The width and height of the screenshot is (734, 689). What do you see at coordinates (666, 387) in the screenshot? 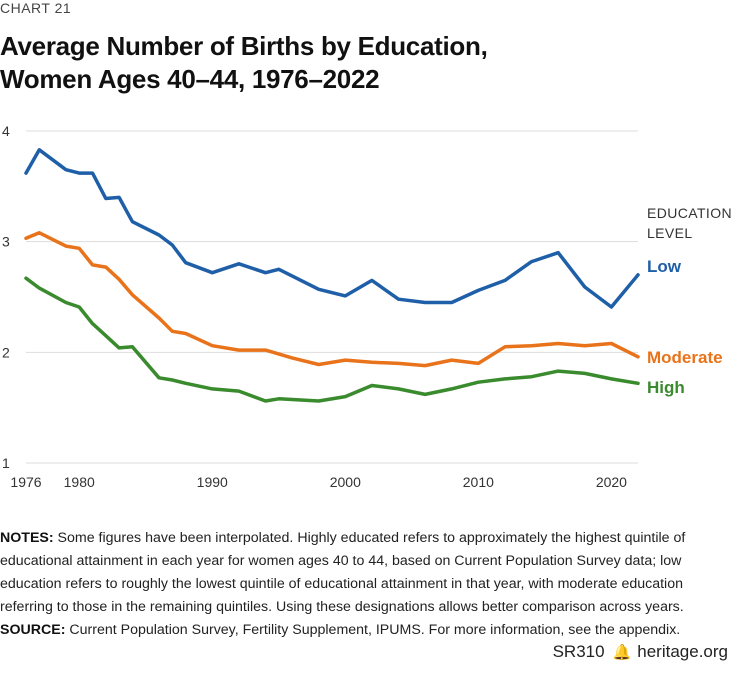
I see `legend-label-high: High` at bounding box center [666, 387].